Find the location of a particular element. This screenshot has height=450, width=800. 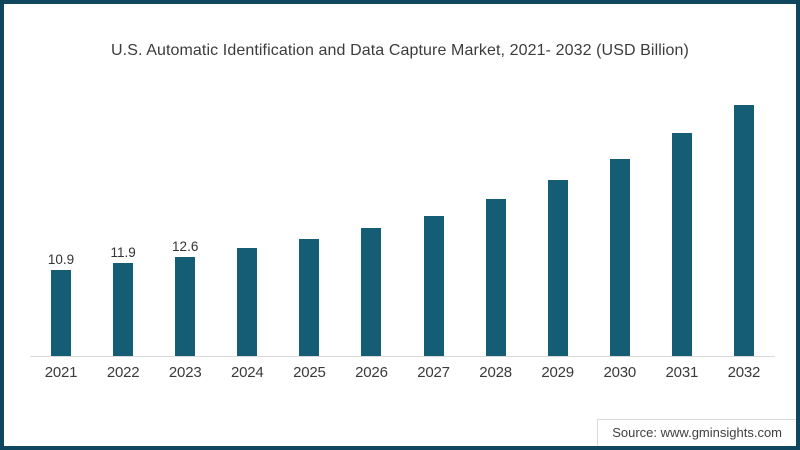

bar-2021 is located at coordinates (61, 313).